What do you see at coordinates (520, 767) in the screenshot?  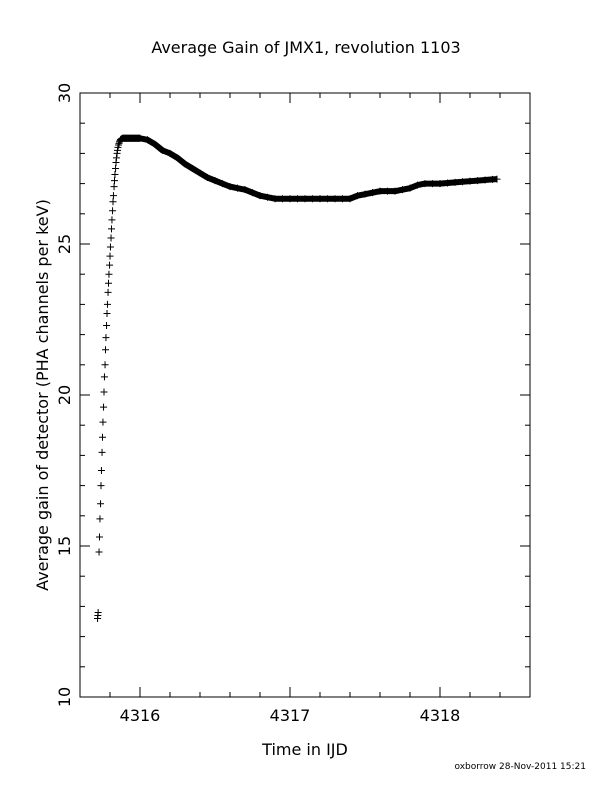 I see `footer-stamp: oxborrow 28-Nov-2011 15:21` at bounding box center [520, 767].